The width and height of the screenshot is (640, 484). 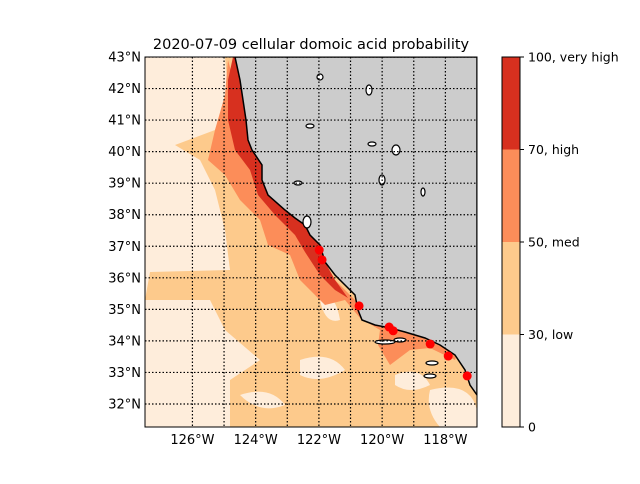 What do you see at coordinates (124, 184) in the screenshot?
I see `lat-tick-label: 39°N` at bounding box center [124, 184].